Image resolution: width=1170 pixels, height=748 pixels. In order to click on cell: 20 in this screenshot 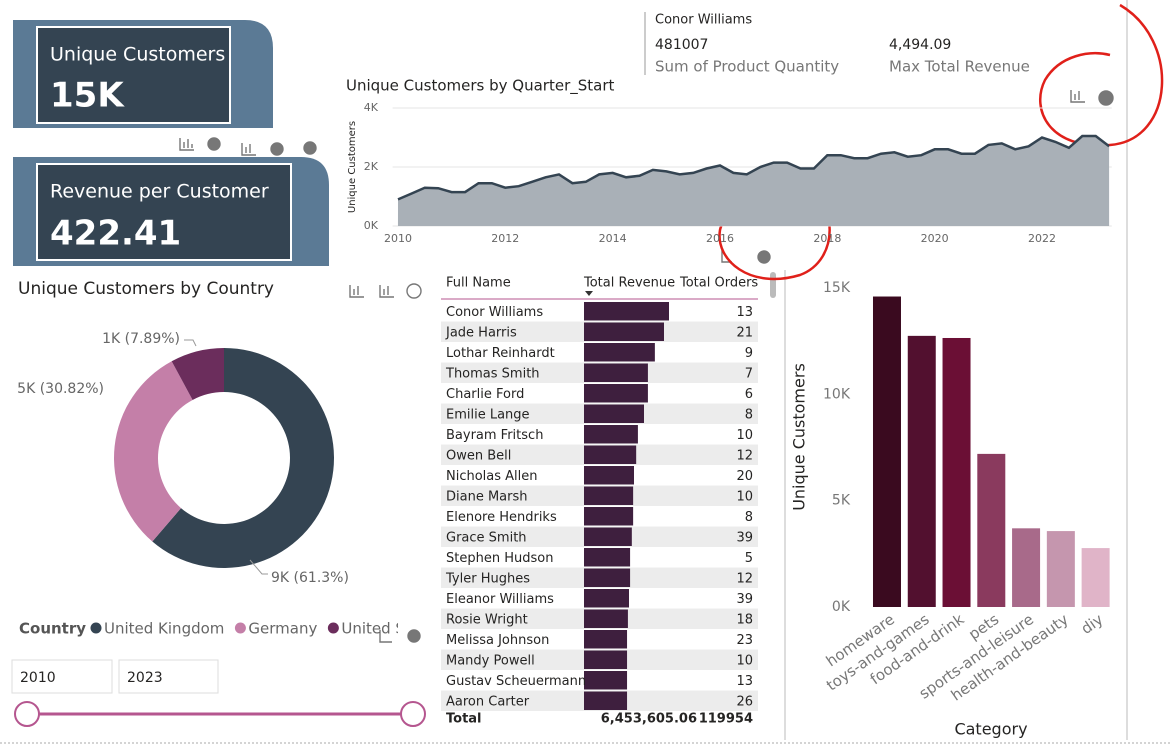, I will do `click(744, 476)`.